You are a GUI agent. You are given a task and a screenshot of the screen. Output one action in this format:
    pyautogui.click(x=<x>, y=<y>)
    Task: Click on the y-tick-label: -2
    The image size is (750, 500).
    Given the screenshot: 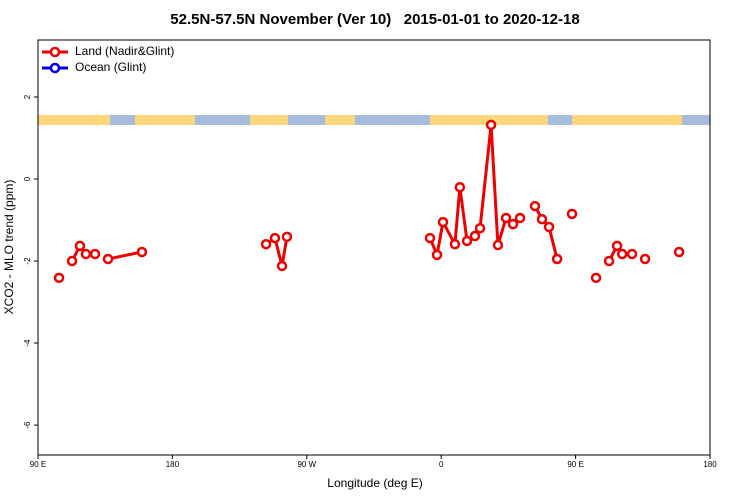 What is the action you would take?
    pyautogui.click(x=27, y=261)
    